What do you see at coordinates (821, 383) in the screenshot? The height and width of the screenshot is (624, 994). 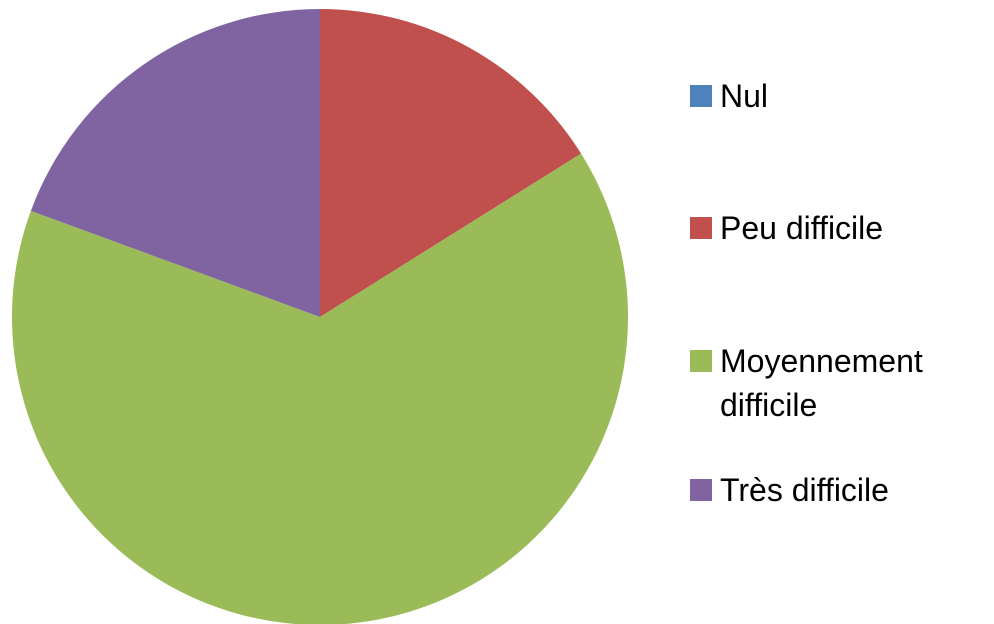 I see `legend-label: Moyennement difficile` at bounding box center [821, 383].